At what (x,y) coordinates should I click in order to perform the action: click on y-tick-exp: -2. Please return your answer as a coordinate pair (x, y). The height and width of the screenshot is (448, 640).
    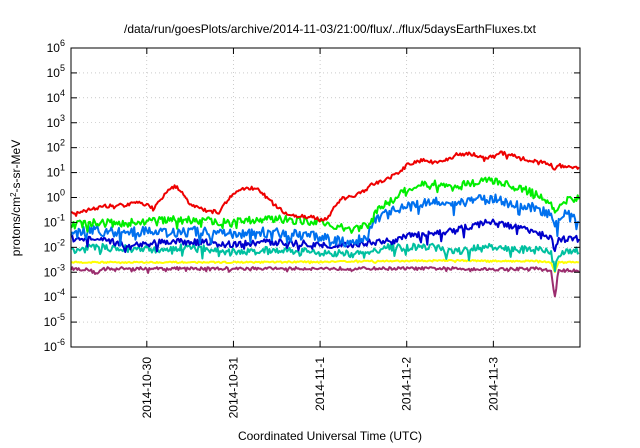
    Looking at the image, I should click on (61, 242).